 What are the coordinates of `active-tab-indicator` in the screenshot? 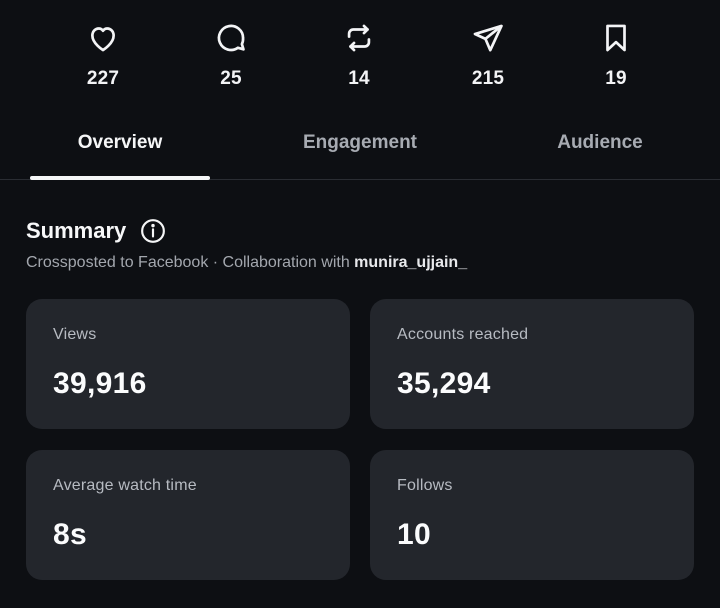 It's located at (120, 178).